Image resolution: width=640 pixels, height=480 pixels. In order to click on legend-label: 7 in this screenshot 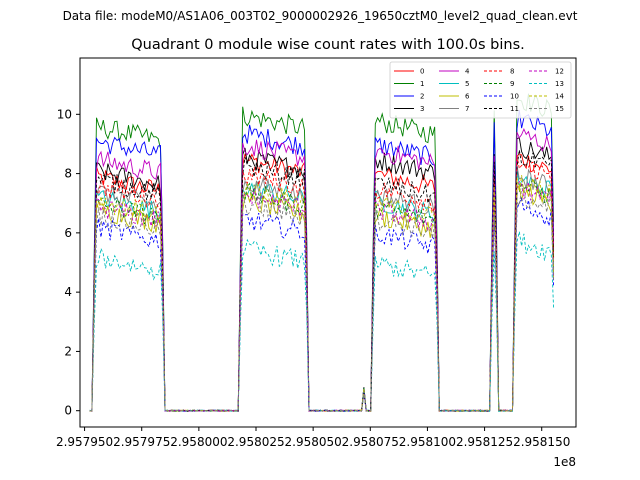, I will do `click(467, 109)`.